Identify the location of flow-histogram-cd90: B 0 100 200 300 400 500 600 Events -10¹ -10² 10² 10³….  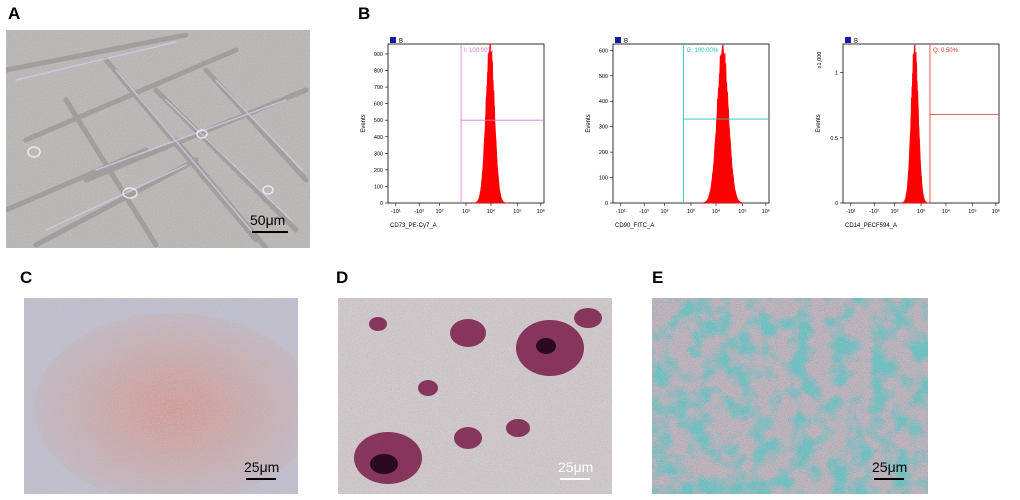
(678, 133).